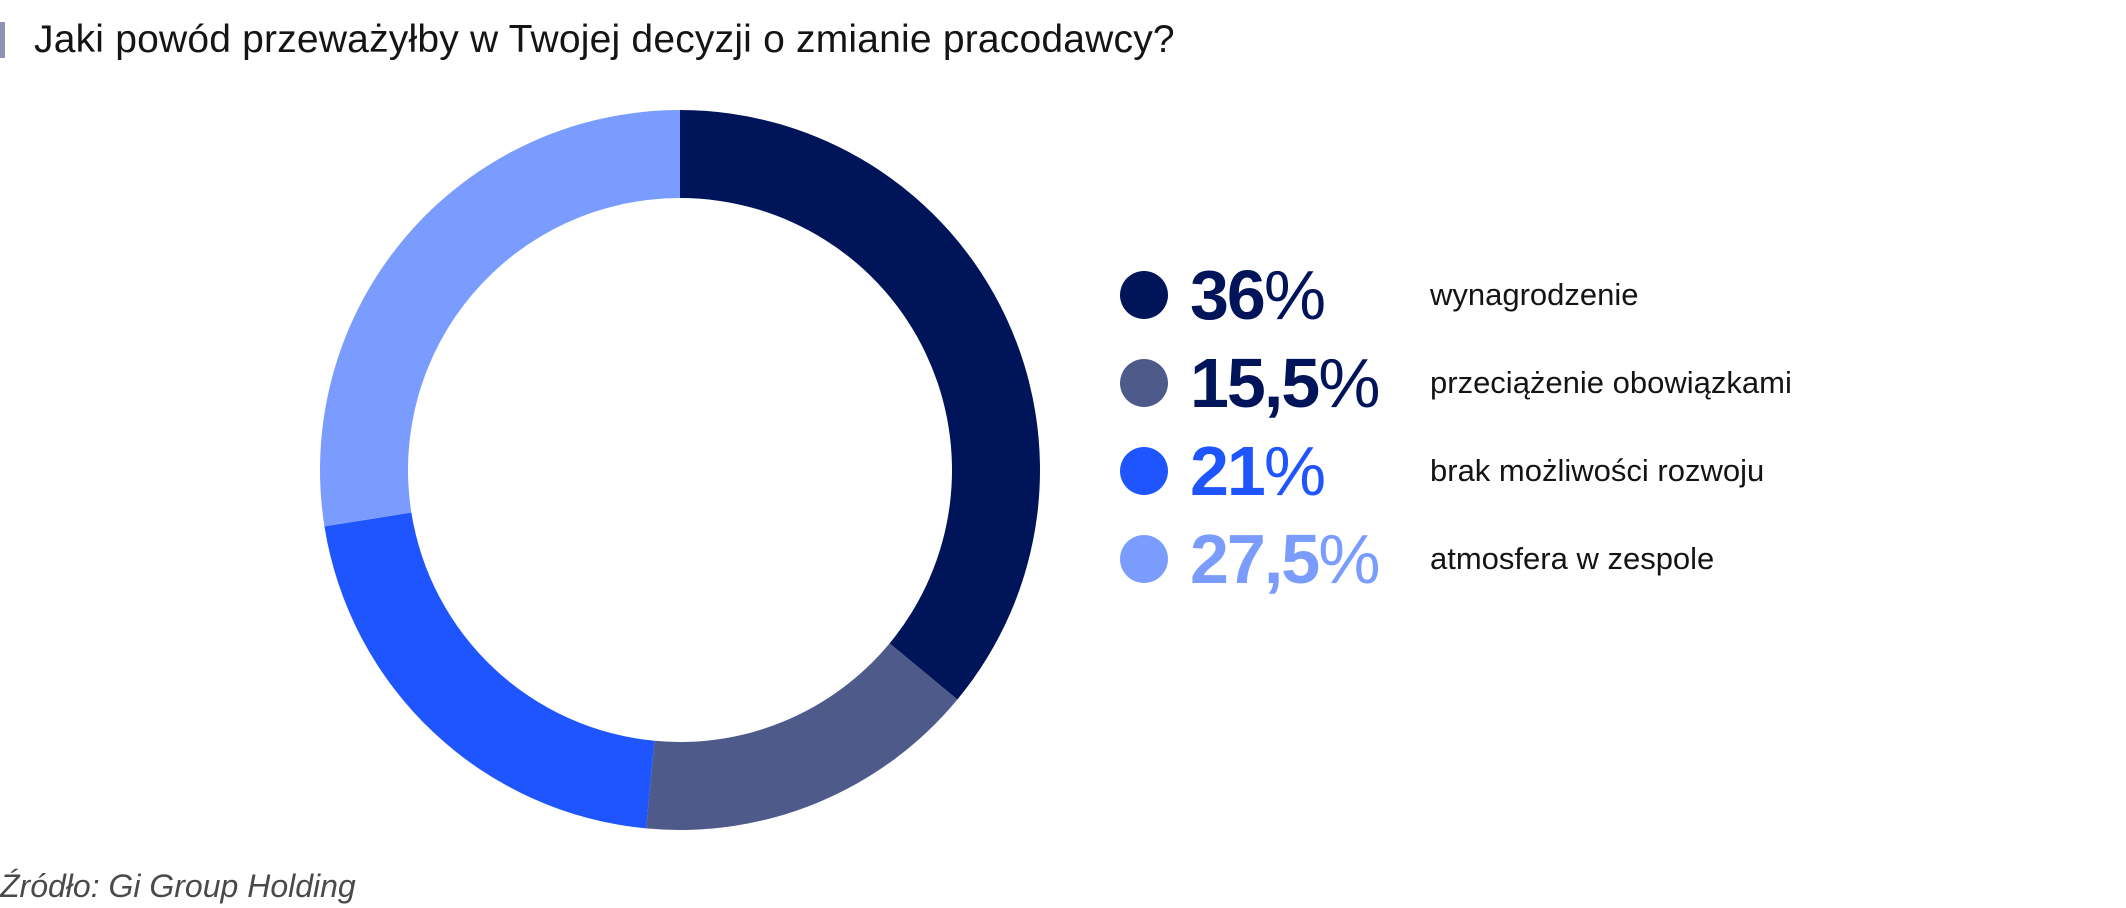  I want to click on legend-label: atmosfera w zespole, so click(1572, 558).